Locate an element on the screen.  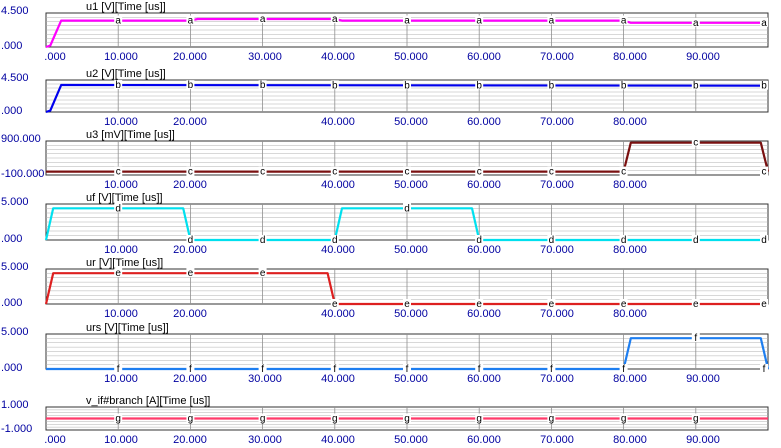
x-tick-label: .000 is located at coordinates (54, 440).